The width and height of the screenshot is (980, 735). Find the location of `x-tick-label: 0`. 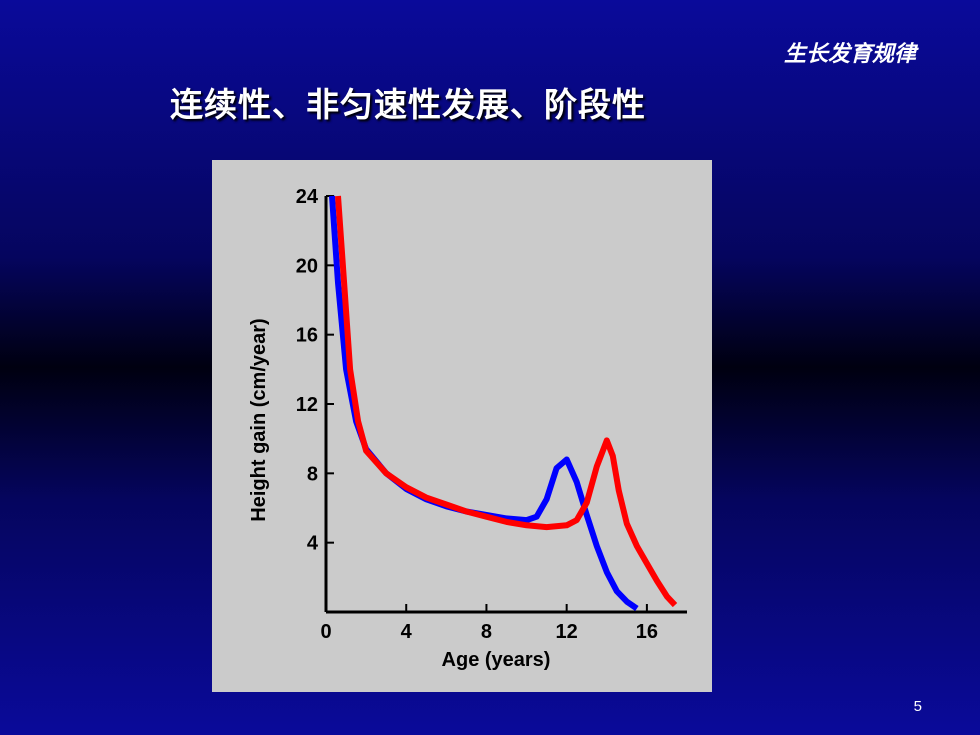

x-tick-label: 0 is located at coordinates (325, 632).